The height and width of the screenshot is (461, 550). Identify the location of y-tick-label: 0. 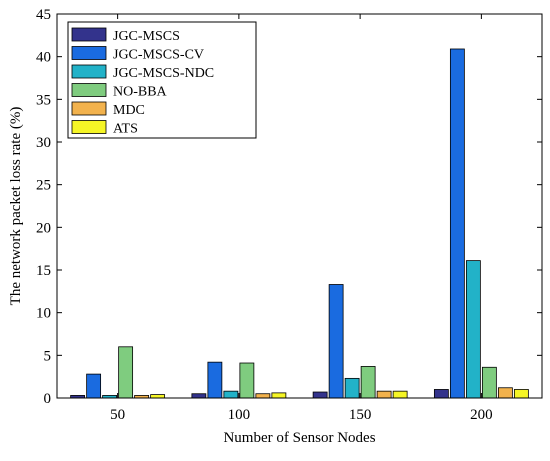
(48, 399).